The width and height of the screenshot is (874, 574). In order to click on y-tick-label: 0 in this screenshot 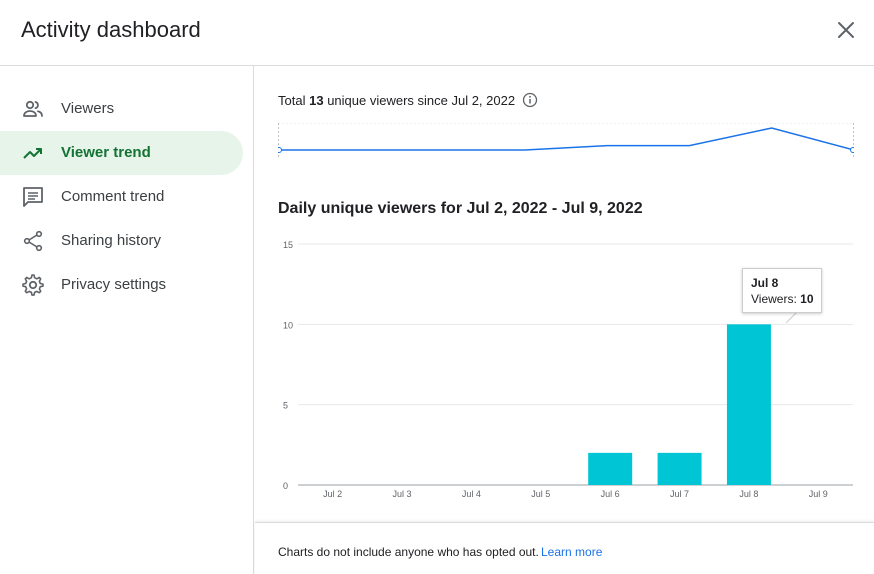, I will do `click(285, 486)`.